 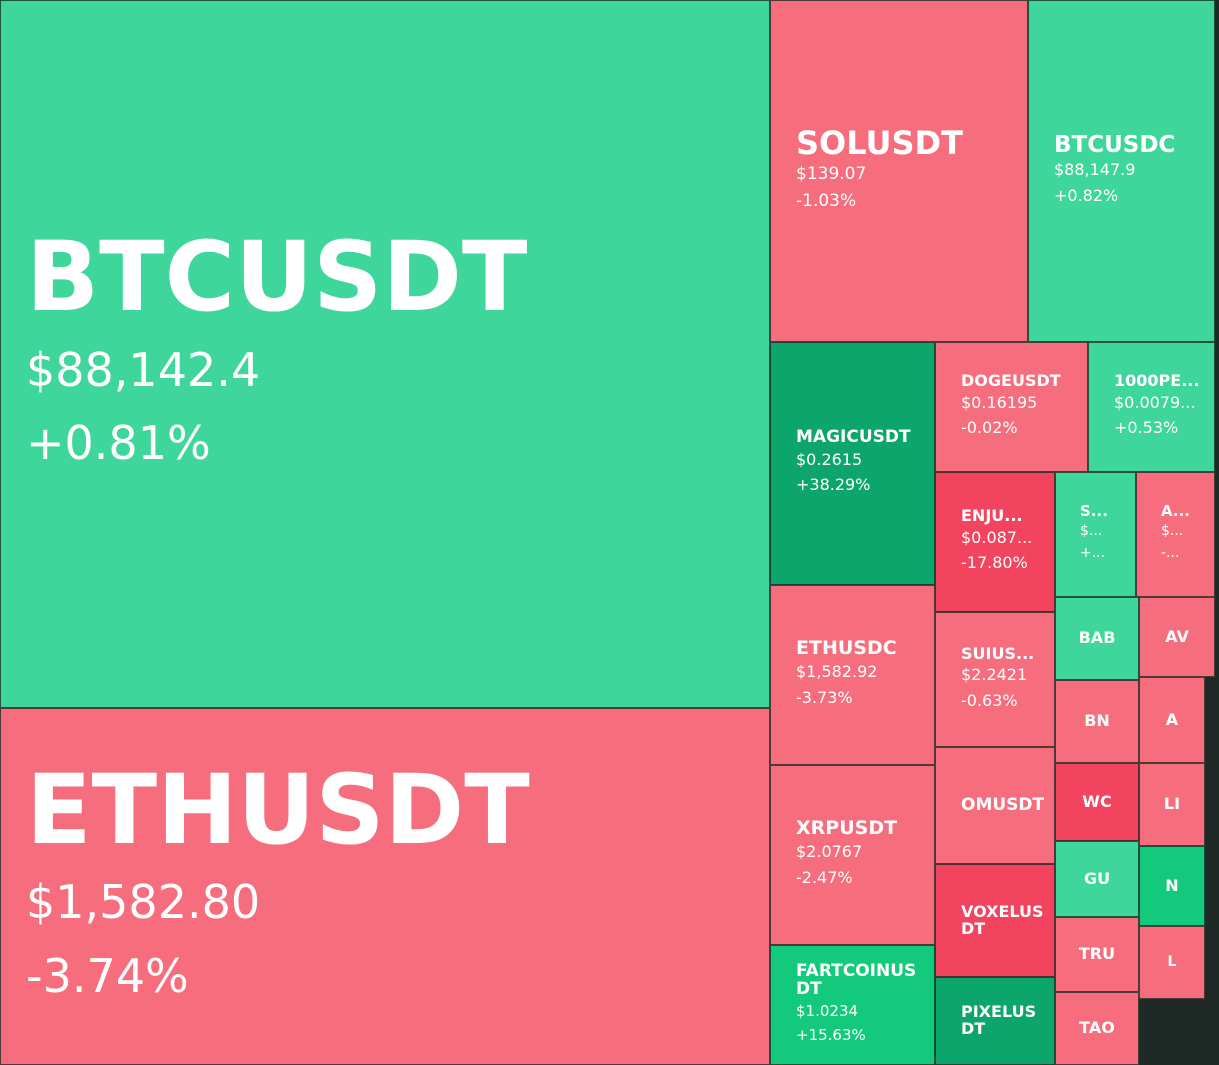 I want to click on ticker-tile: XRPUSDT $2.0767 -2.47%, so click(x=852, y=855).